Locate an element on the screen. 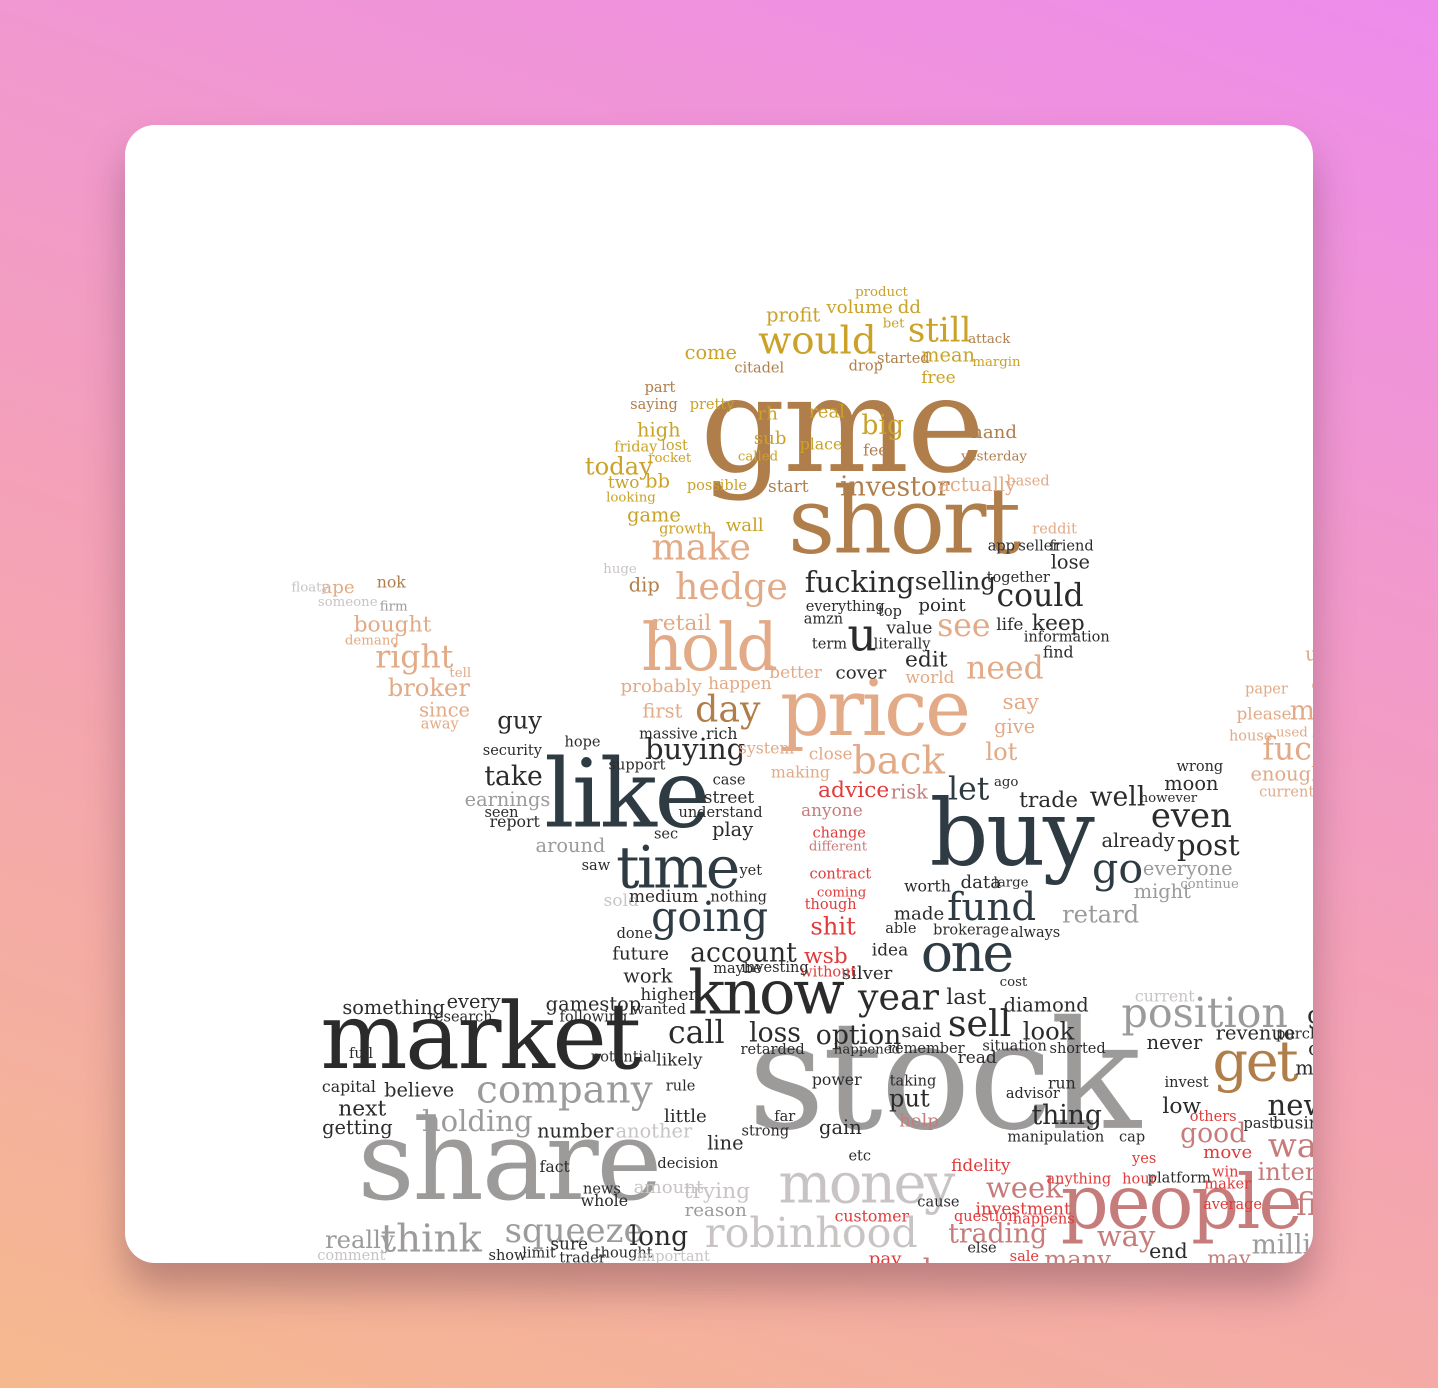  word-really: really is located at coordinates (360, 1240).